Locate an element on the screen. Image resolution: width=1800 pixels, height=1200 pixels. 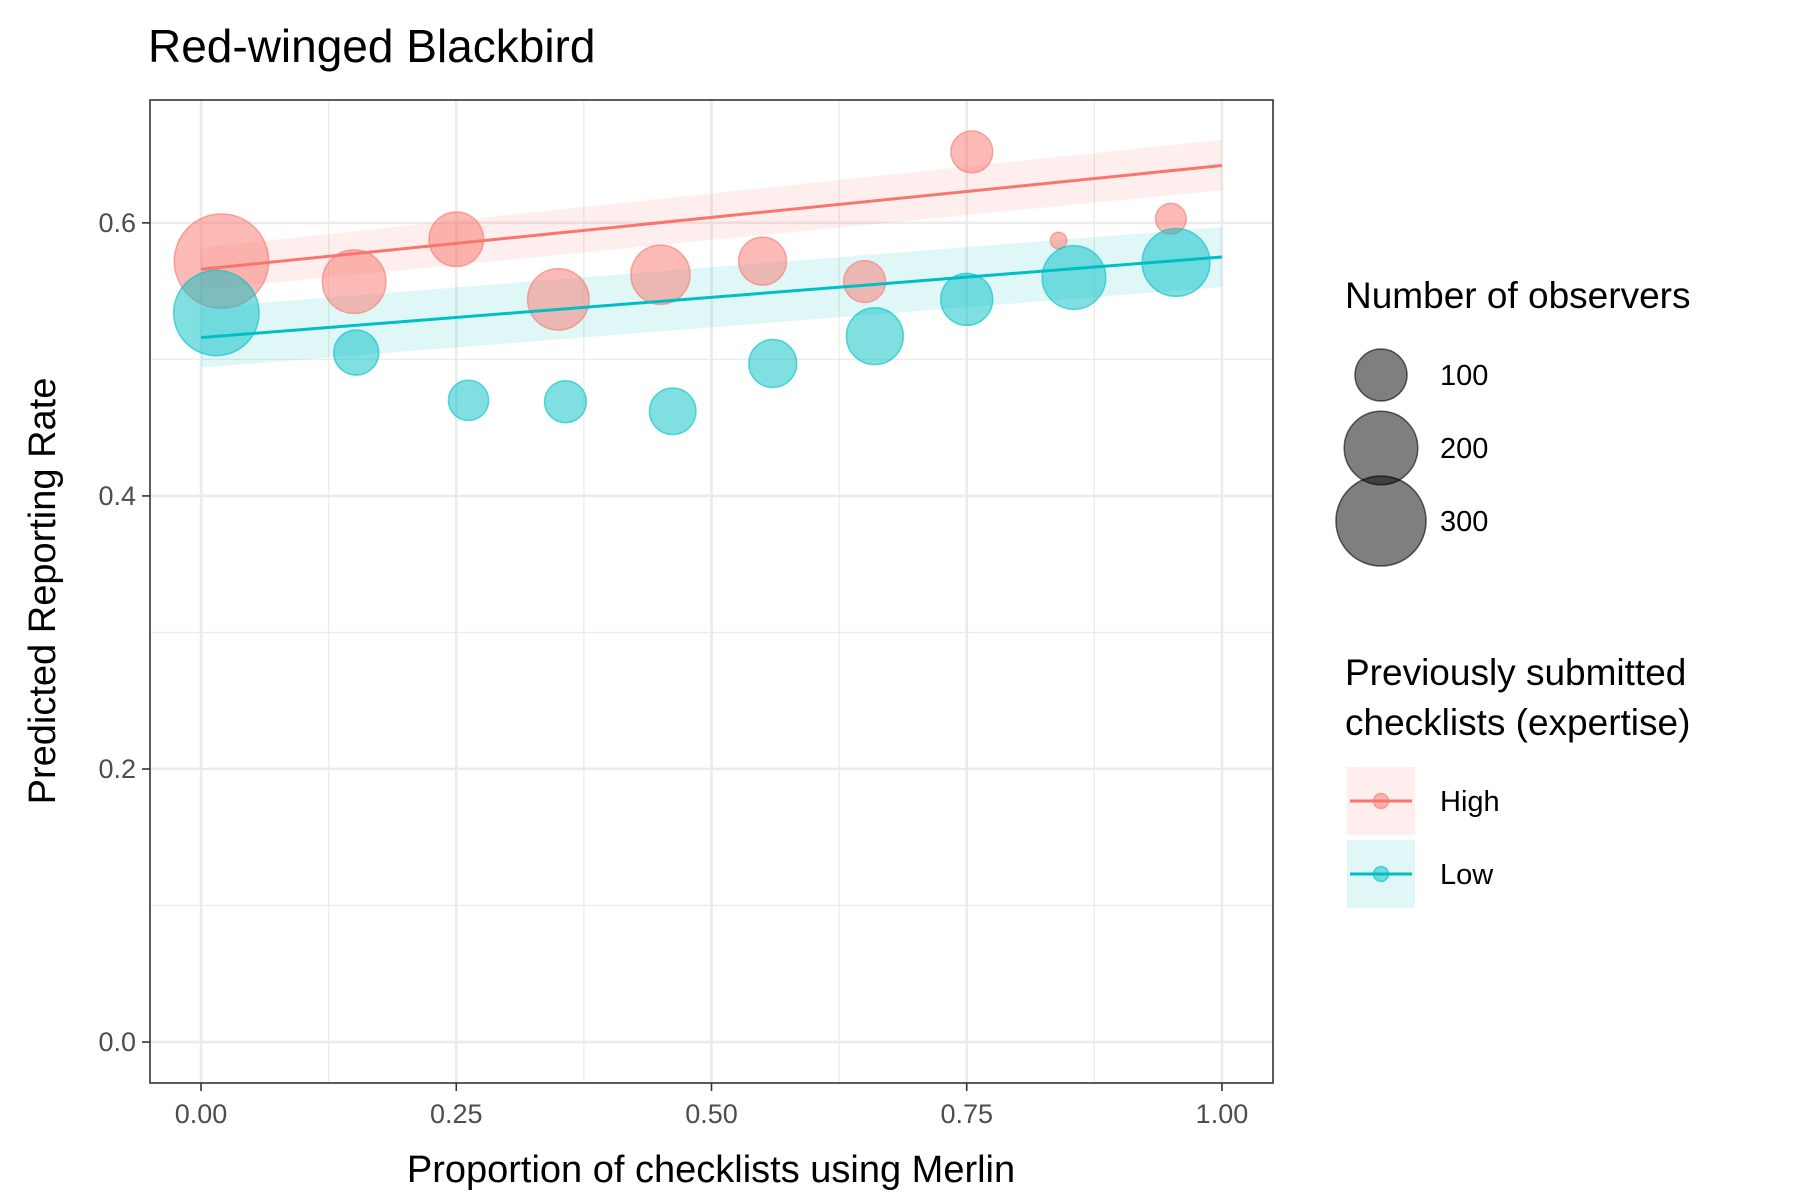
color-legend-entries: High Low is located at coordinates (1423, 837).